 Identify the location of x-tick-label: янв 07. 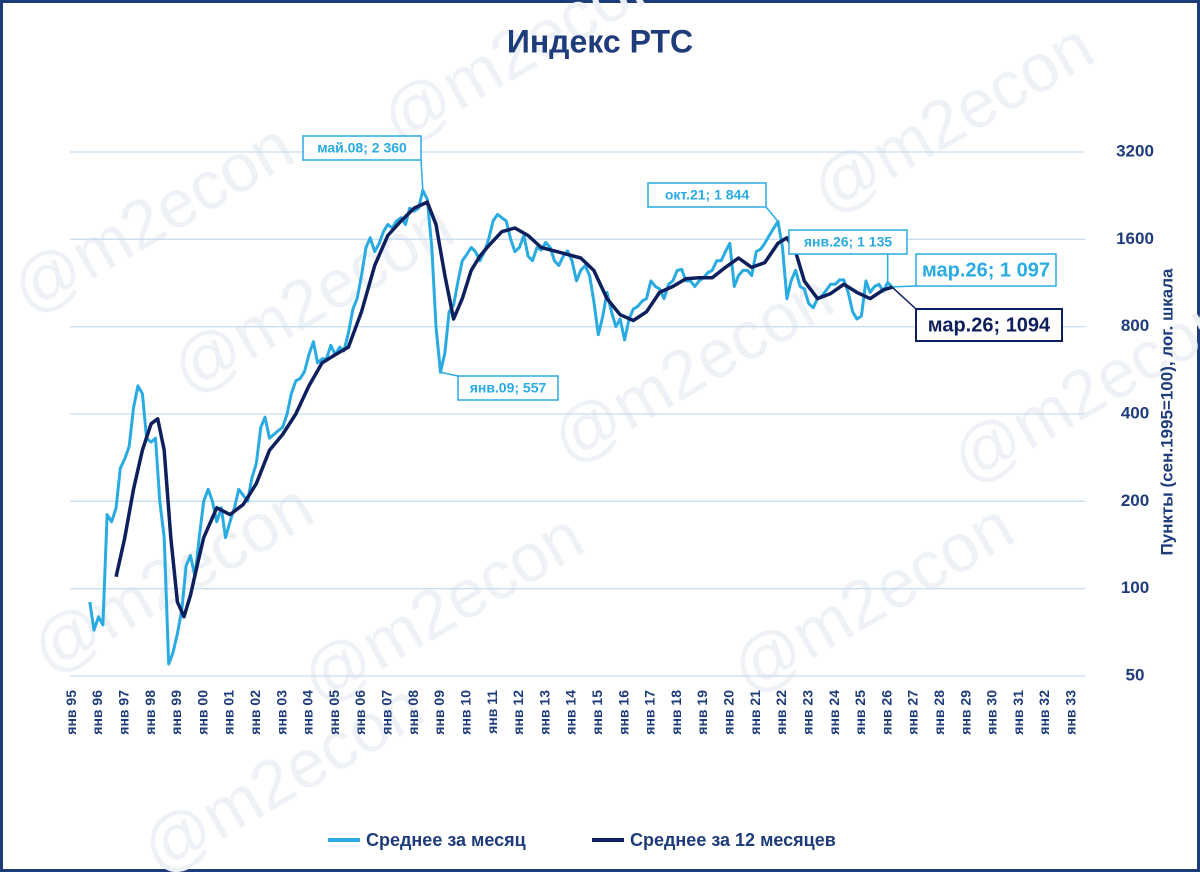
(387, 712).